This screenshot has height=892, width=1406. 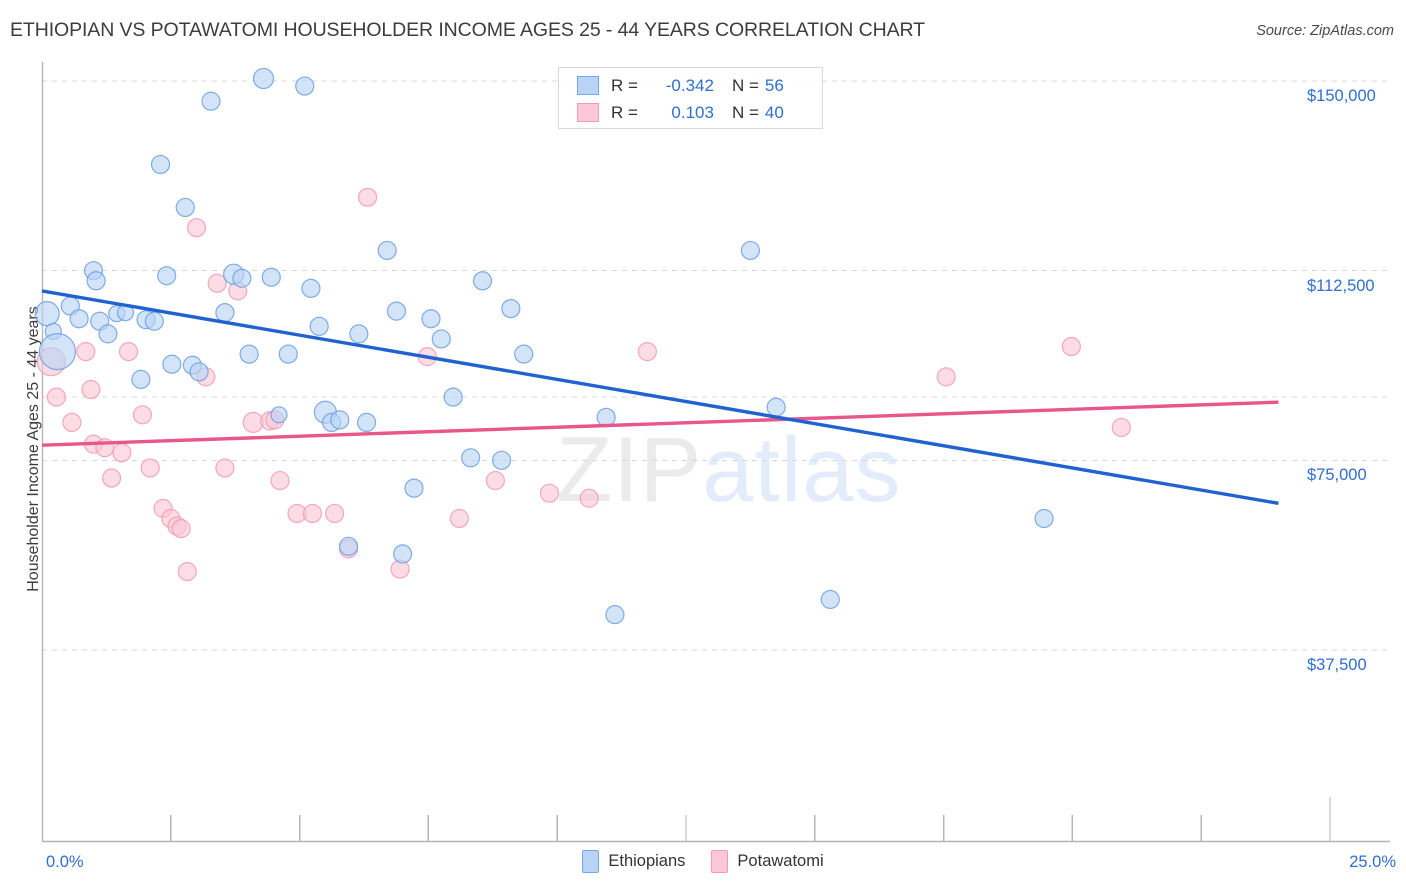 I want to click on stat-r-key-pink: R =, so click(x=624, y=112).